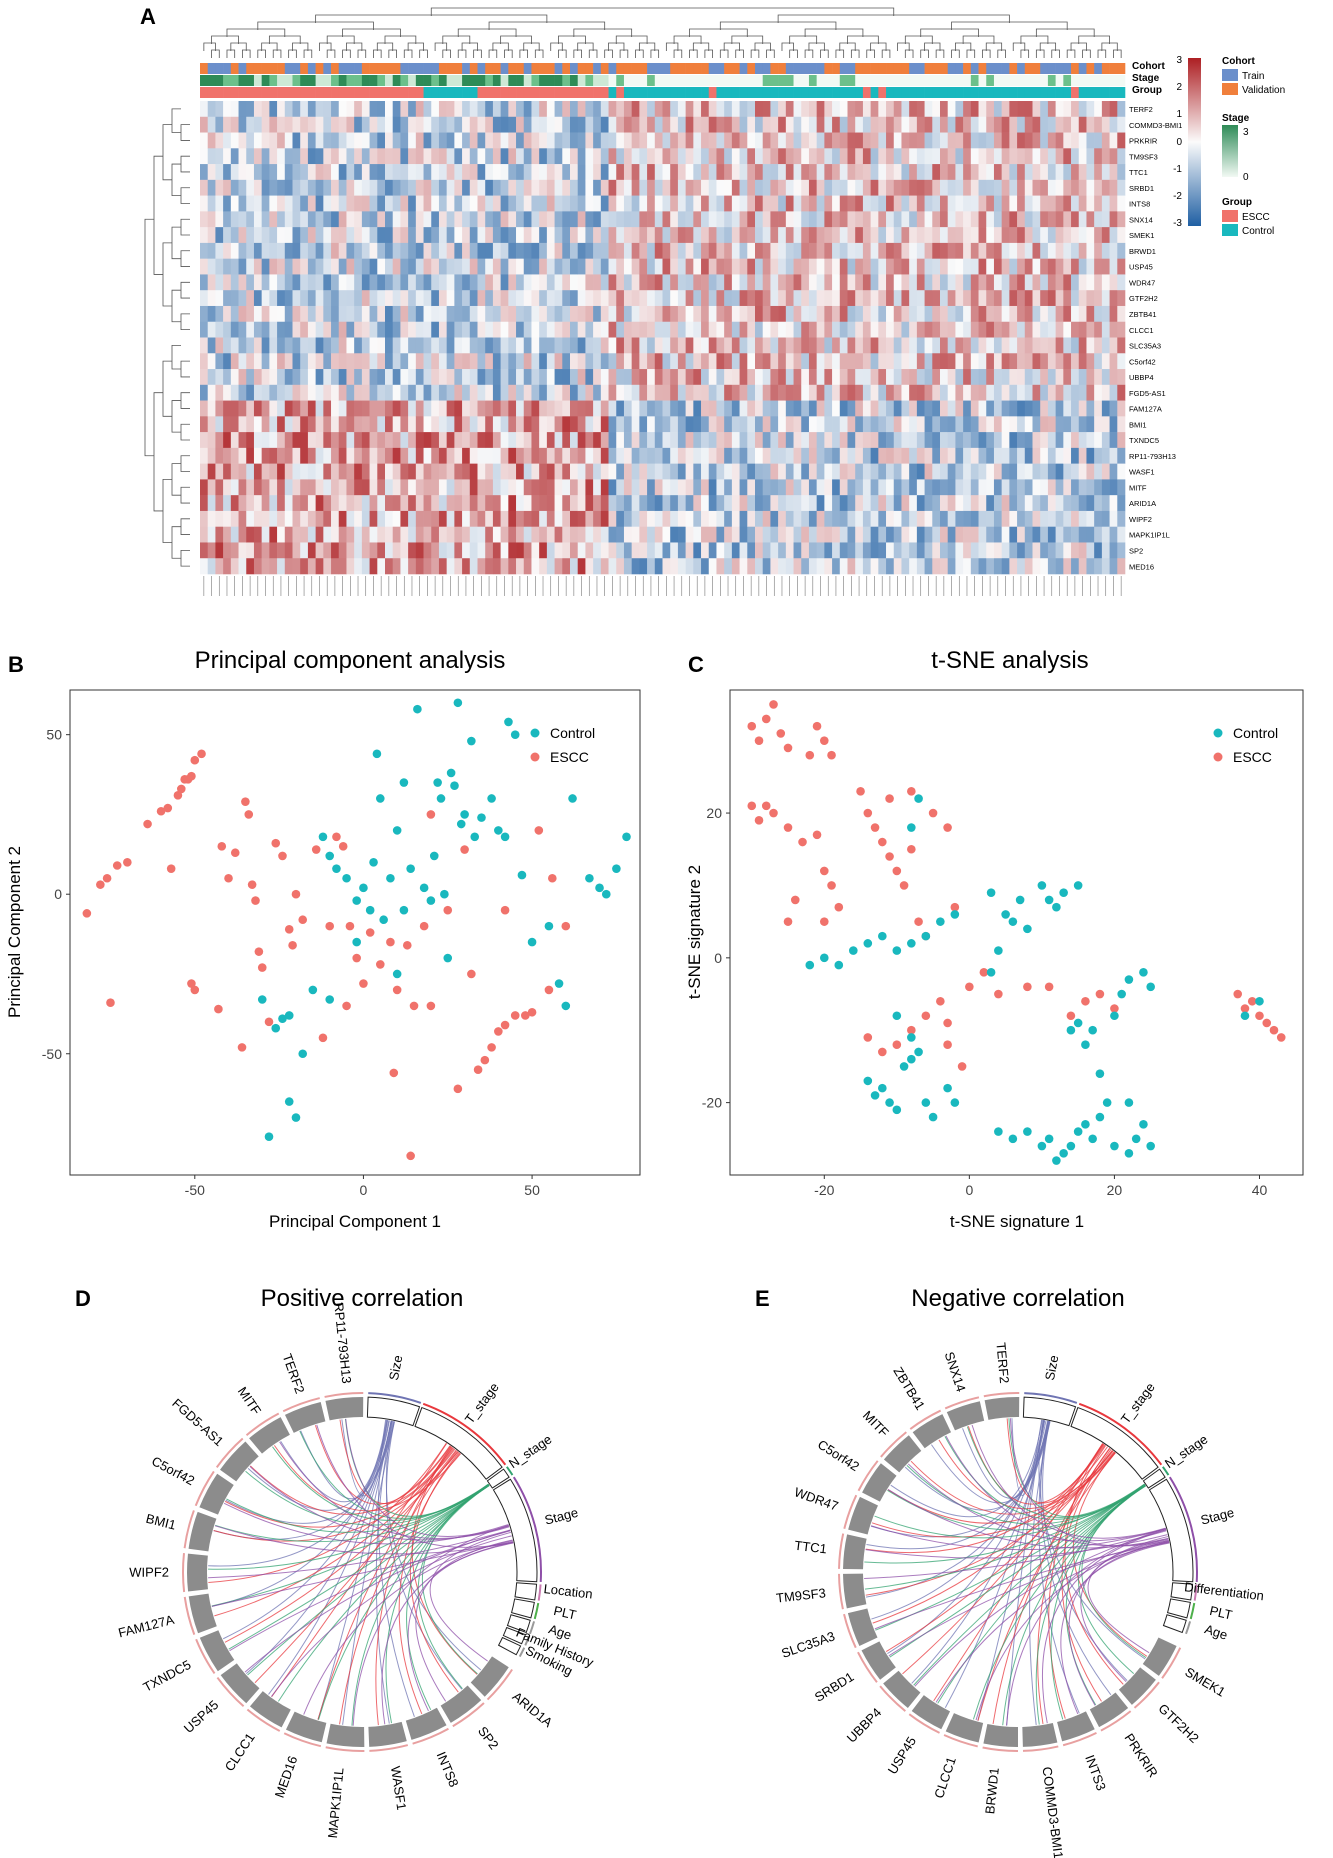  Describe the element at coordinates (201, 1716) in the screenshot. I see `gene-label: USP45` at that location.